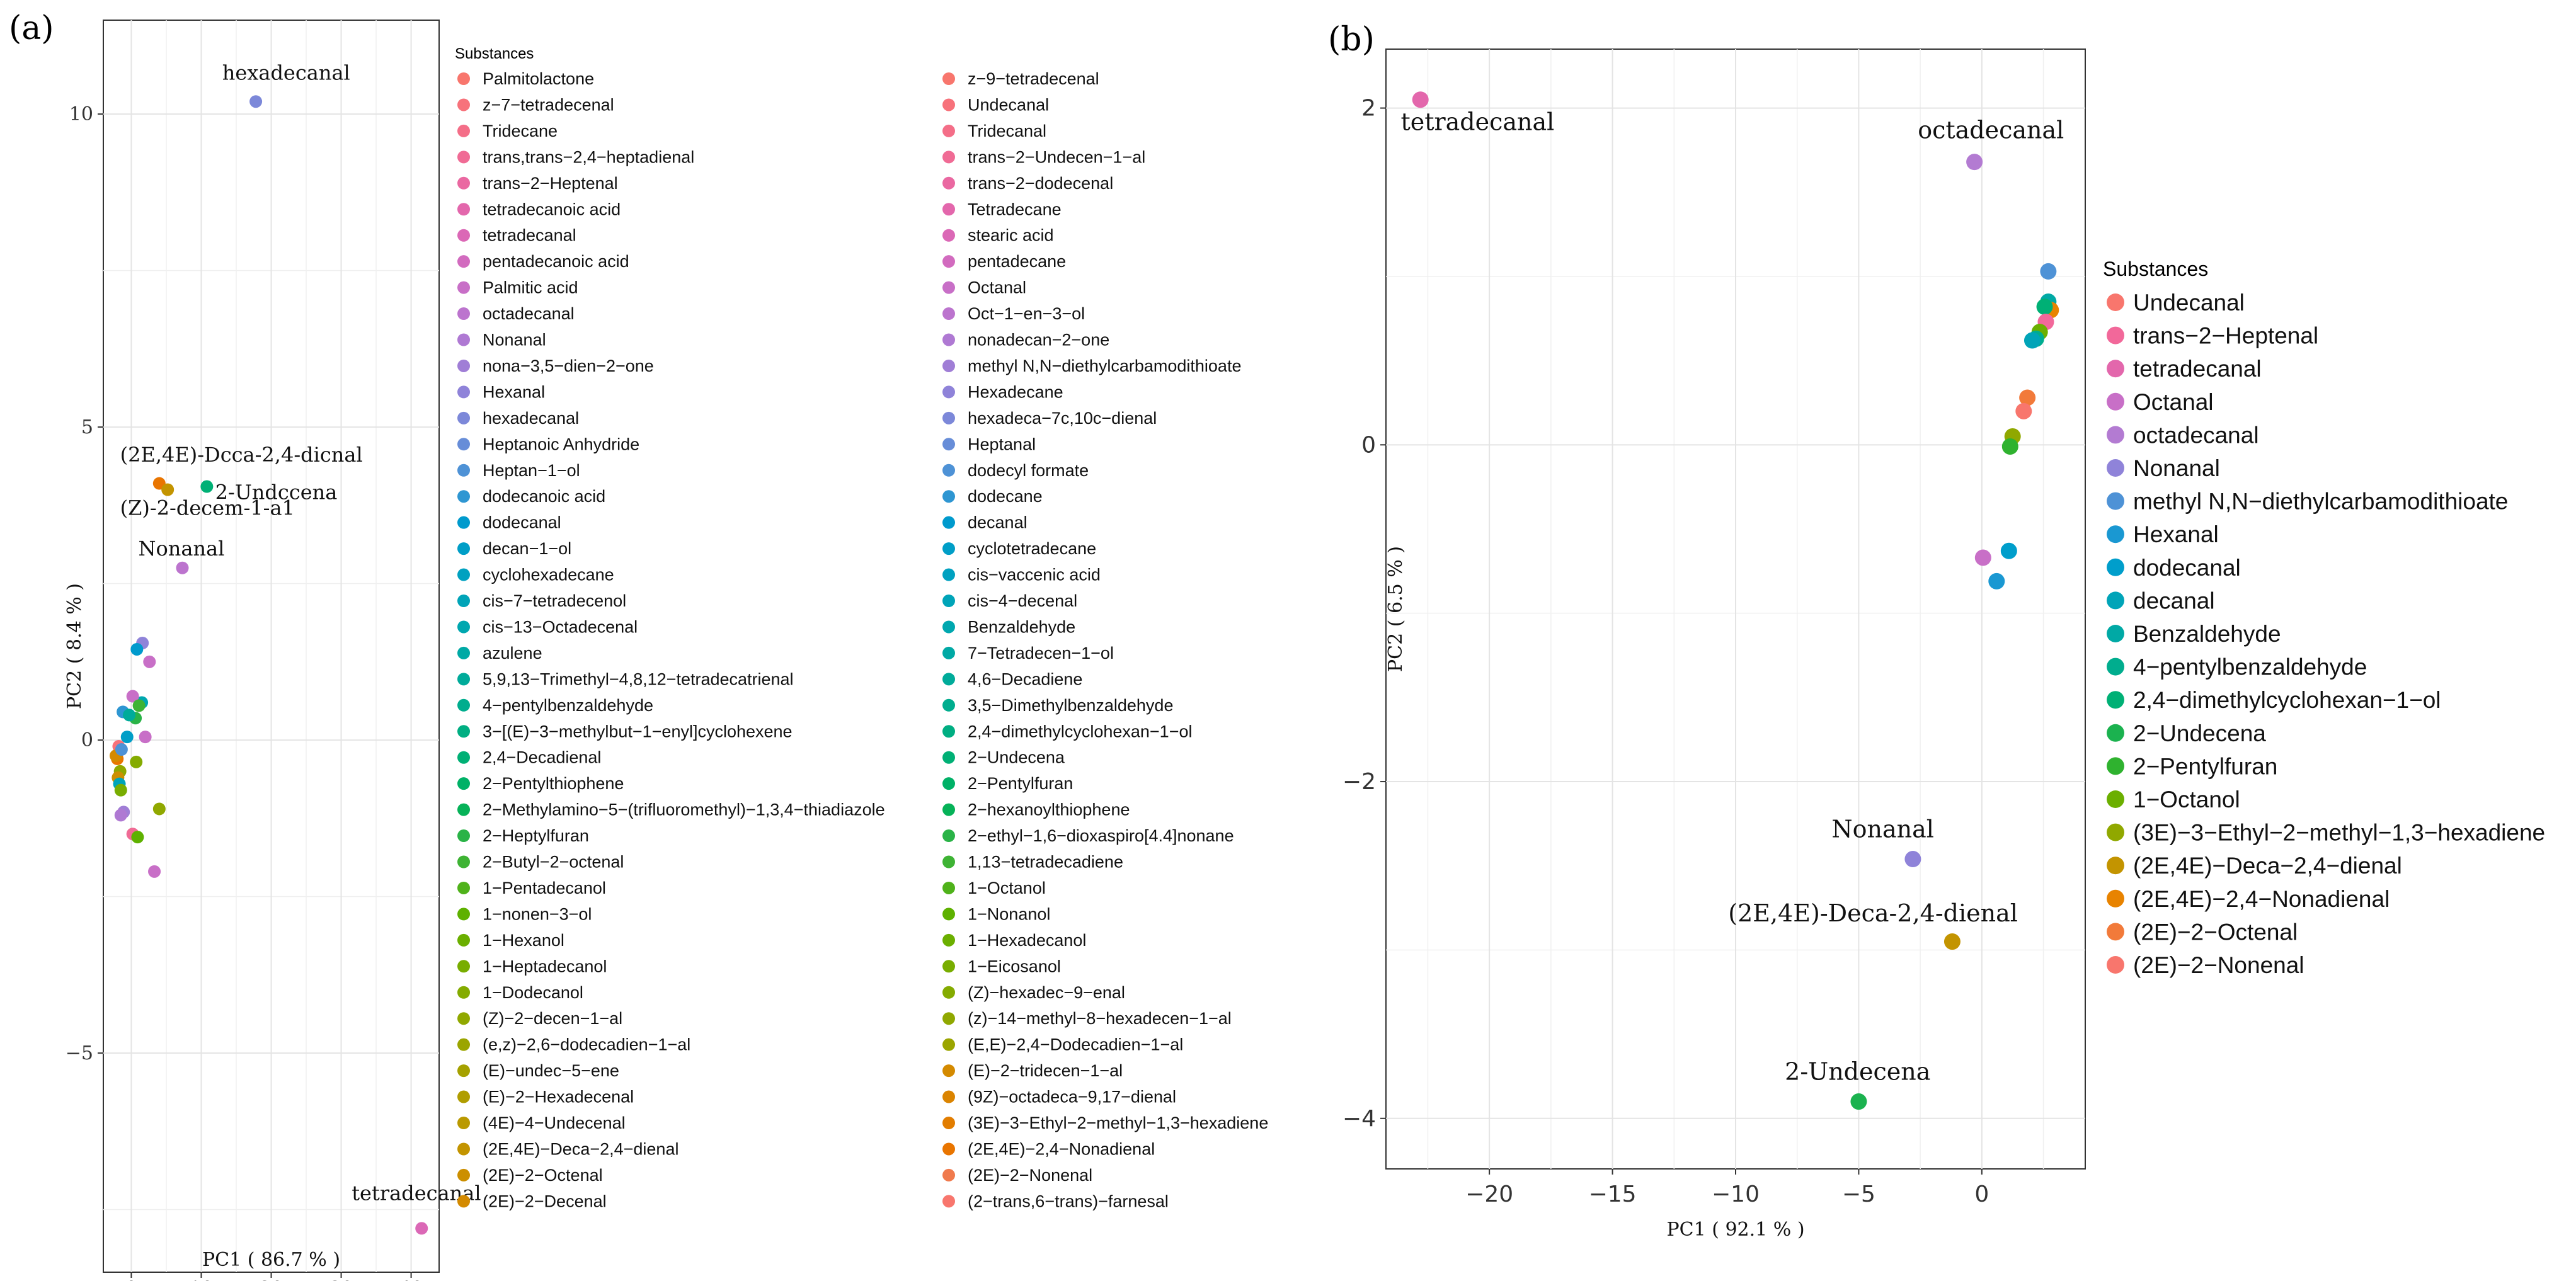 Image resolution: width=2576 pixels, height=1281 pixels. What do you see at coordinates (1017, 261) in the screenshot?
I see `legend-label: pentadecane` at bounding box center [1017, 261].